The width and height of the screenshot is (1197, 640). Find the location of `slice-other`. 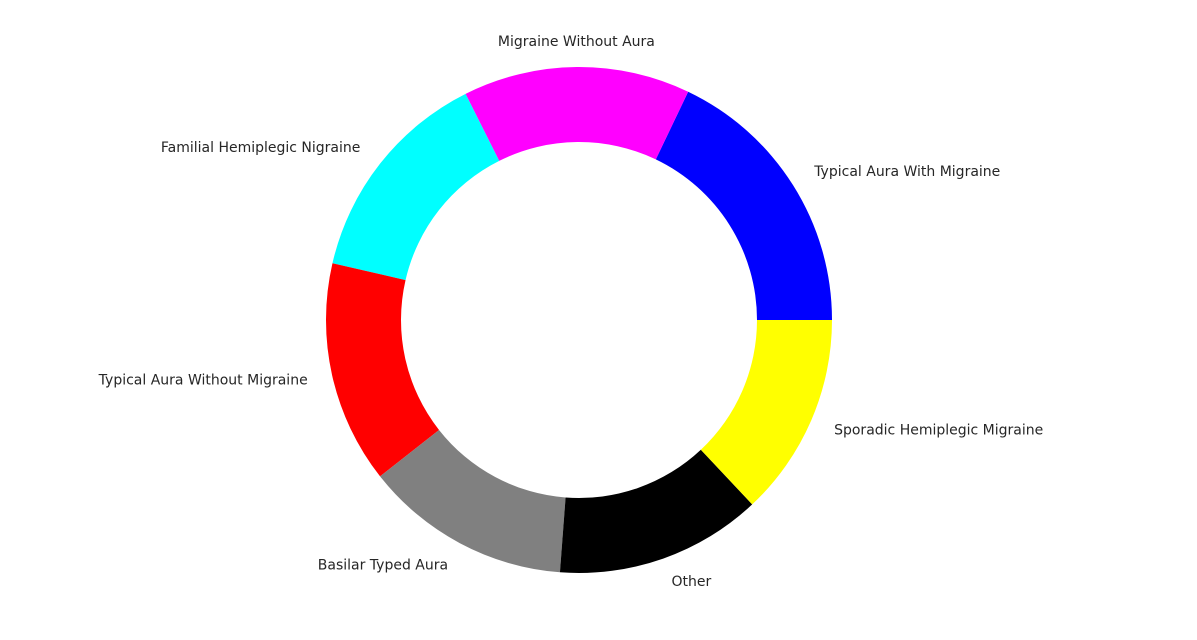

slice-other is located at coordinates (656, 511).